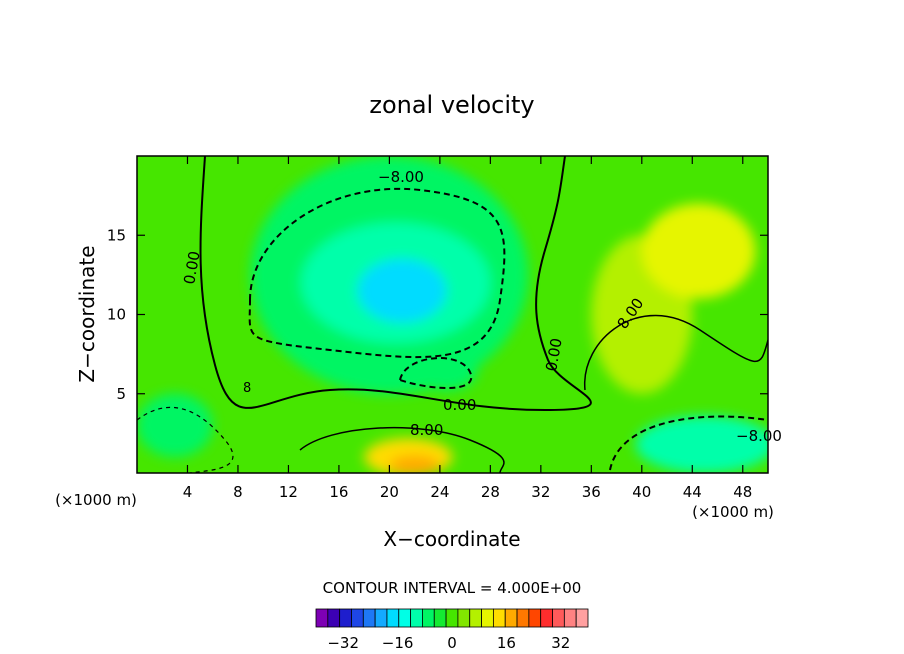 This screenshot has height=654, width=904. I want to click on contour-8-bottom, so click(402, 449).